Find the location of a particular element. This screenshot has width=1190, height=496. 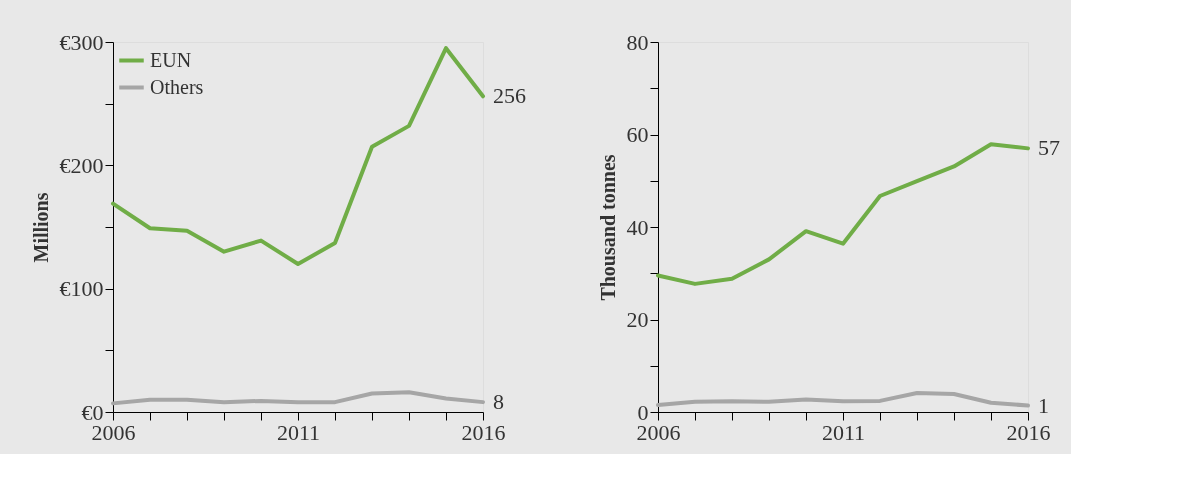

y-axis-title: Millions is located at coordinates (40, 227).